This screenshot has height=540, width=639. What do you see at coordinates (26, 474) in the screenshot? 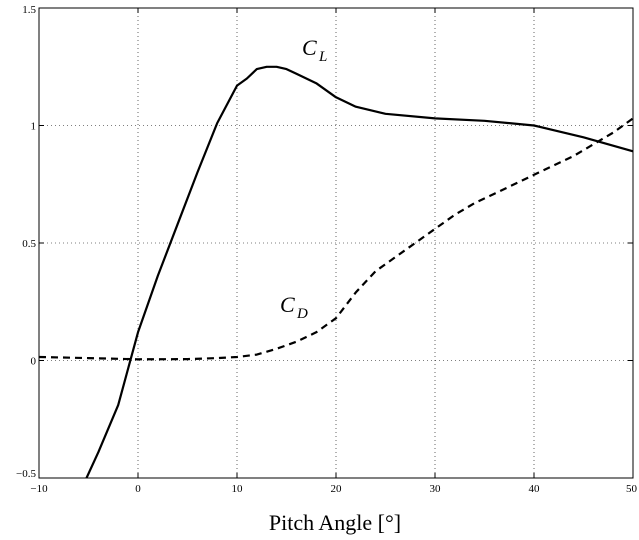
I see `y-tick-label: −0.5` at bounding box center [26, 474].